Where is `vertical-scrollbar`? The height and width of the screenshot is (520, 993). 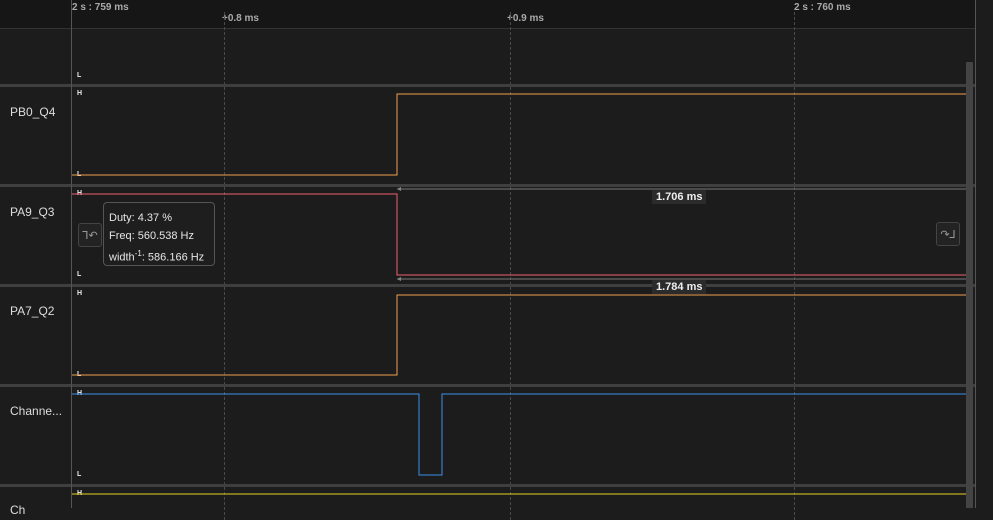 vertical-scrollbar is located at coordinates (969, 285).